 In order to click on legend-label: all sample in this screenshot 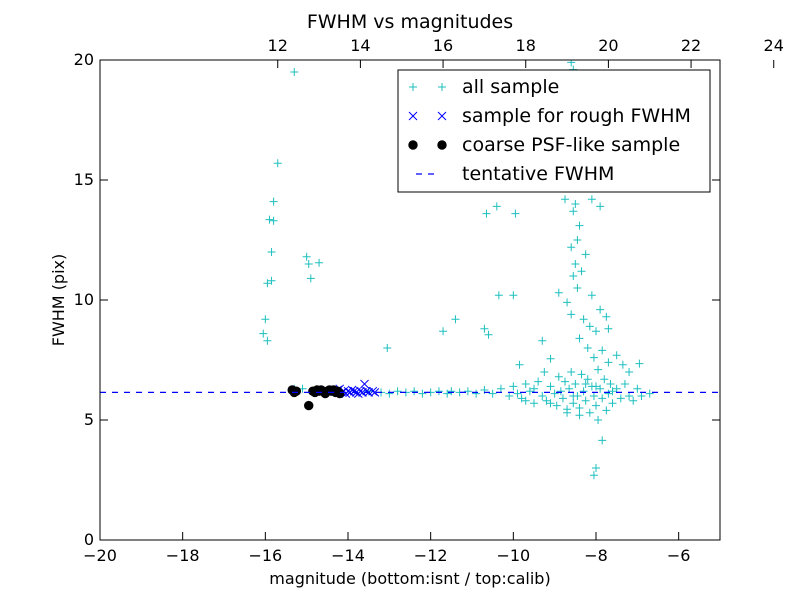, I will do `click(510, 87)`.